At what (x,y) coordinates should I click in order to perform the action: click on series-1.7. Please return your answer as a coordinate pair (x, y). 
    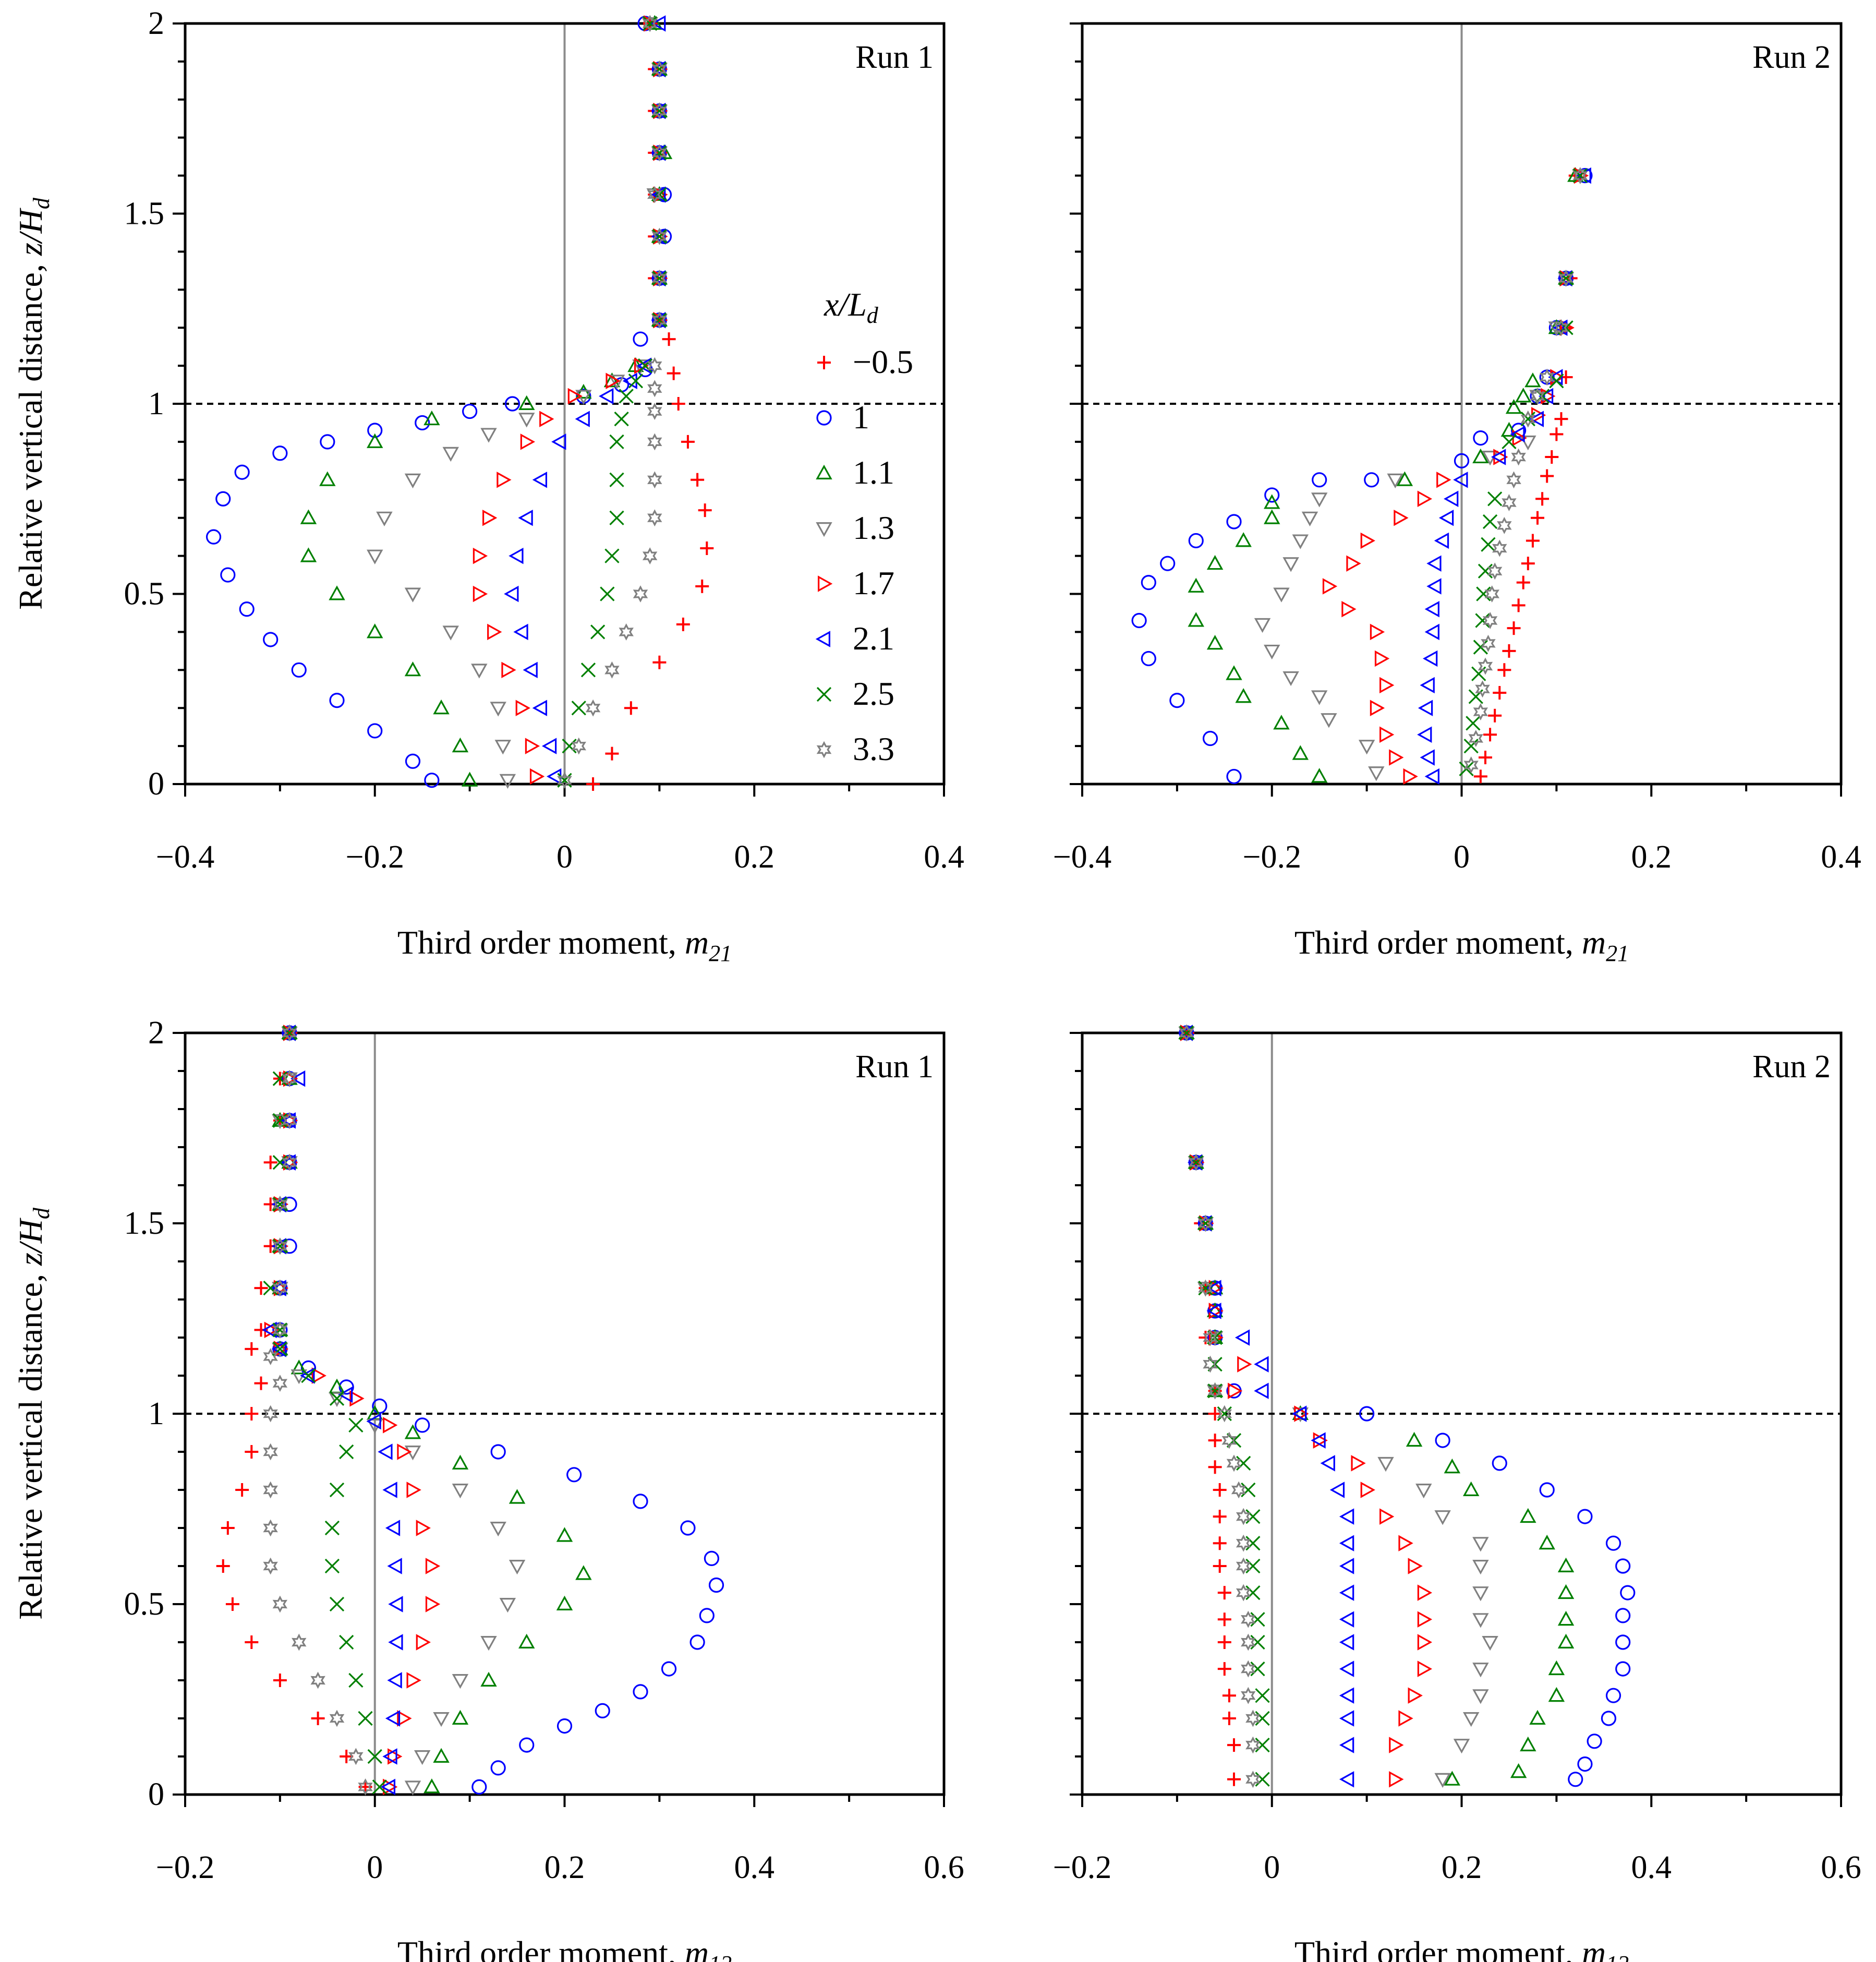
    Looking at the image, I should click on (352, 1410).